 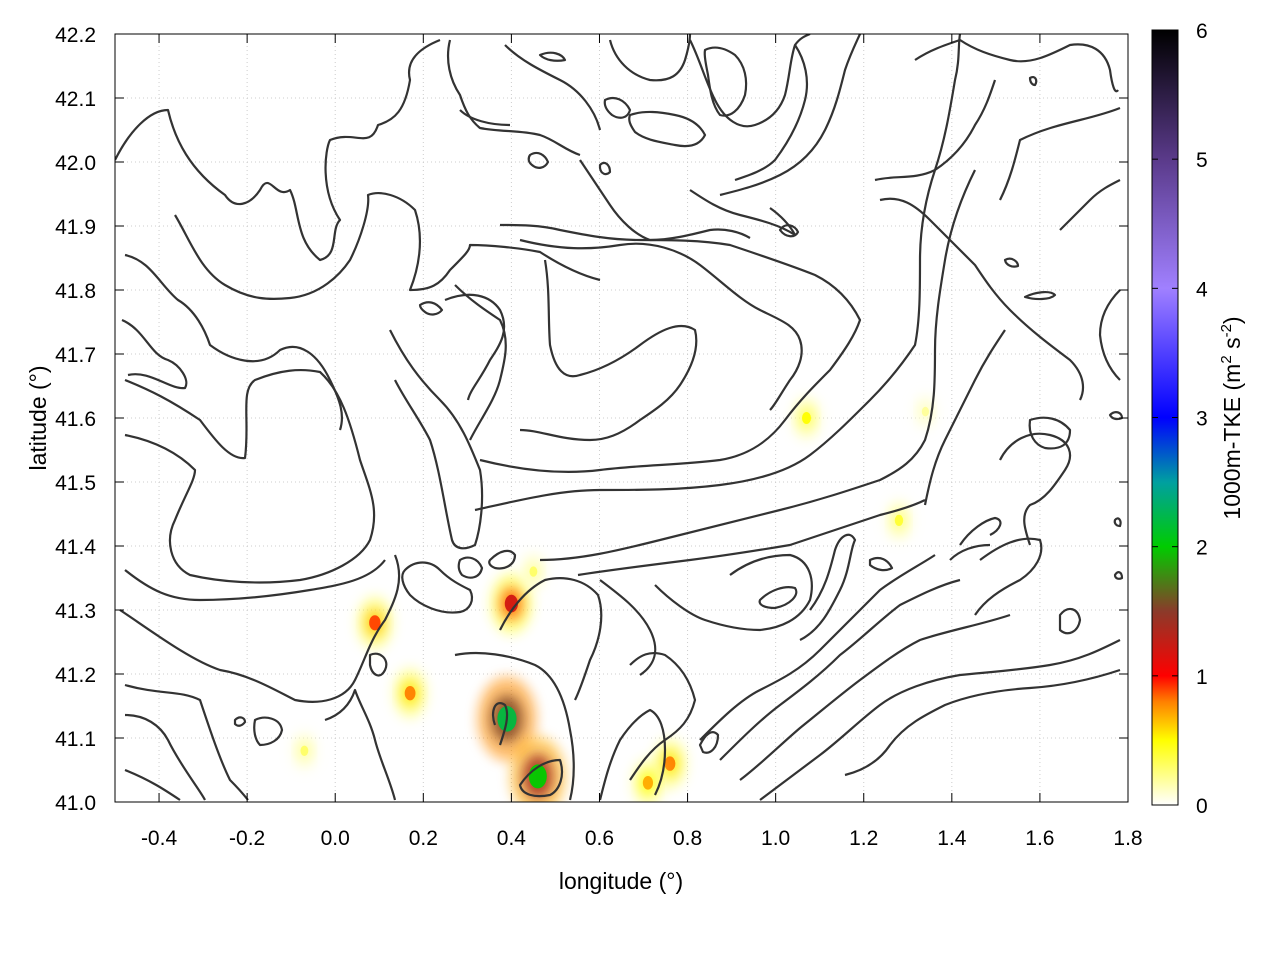 What do you see at coordinates (75, 547) in the screenshot?
I see `y-tick-label: 41.4` at bounding box center [75, 547].